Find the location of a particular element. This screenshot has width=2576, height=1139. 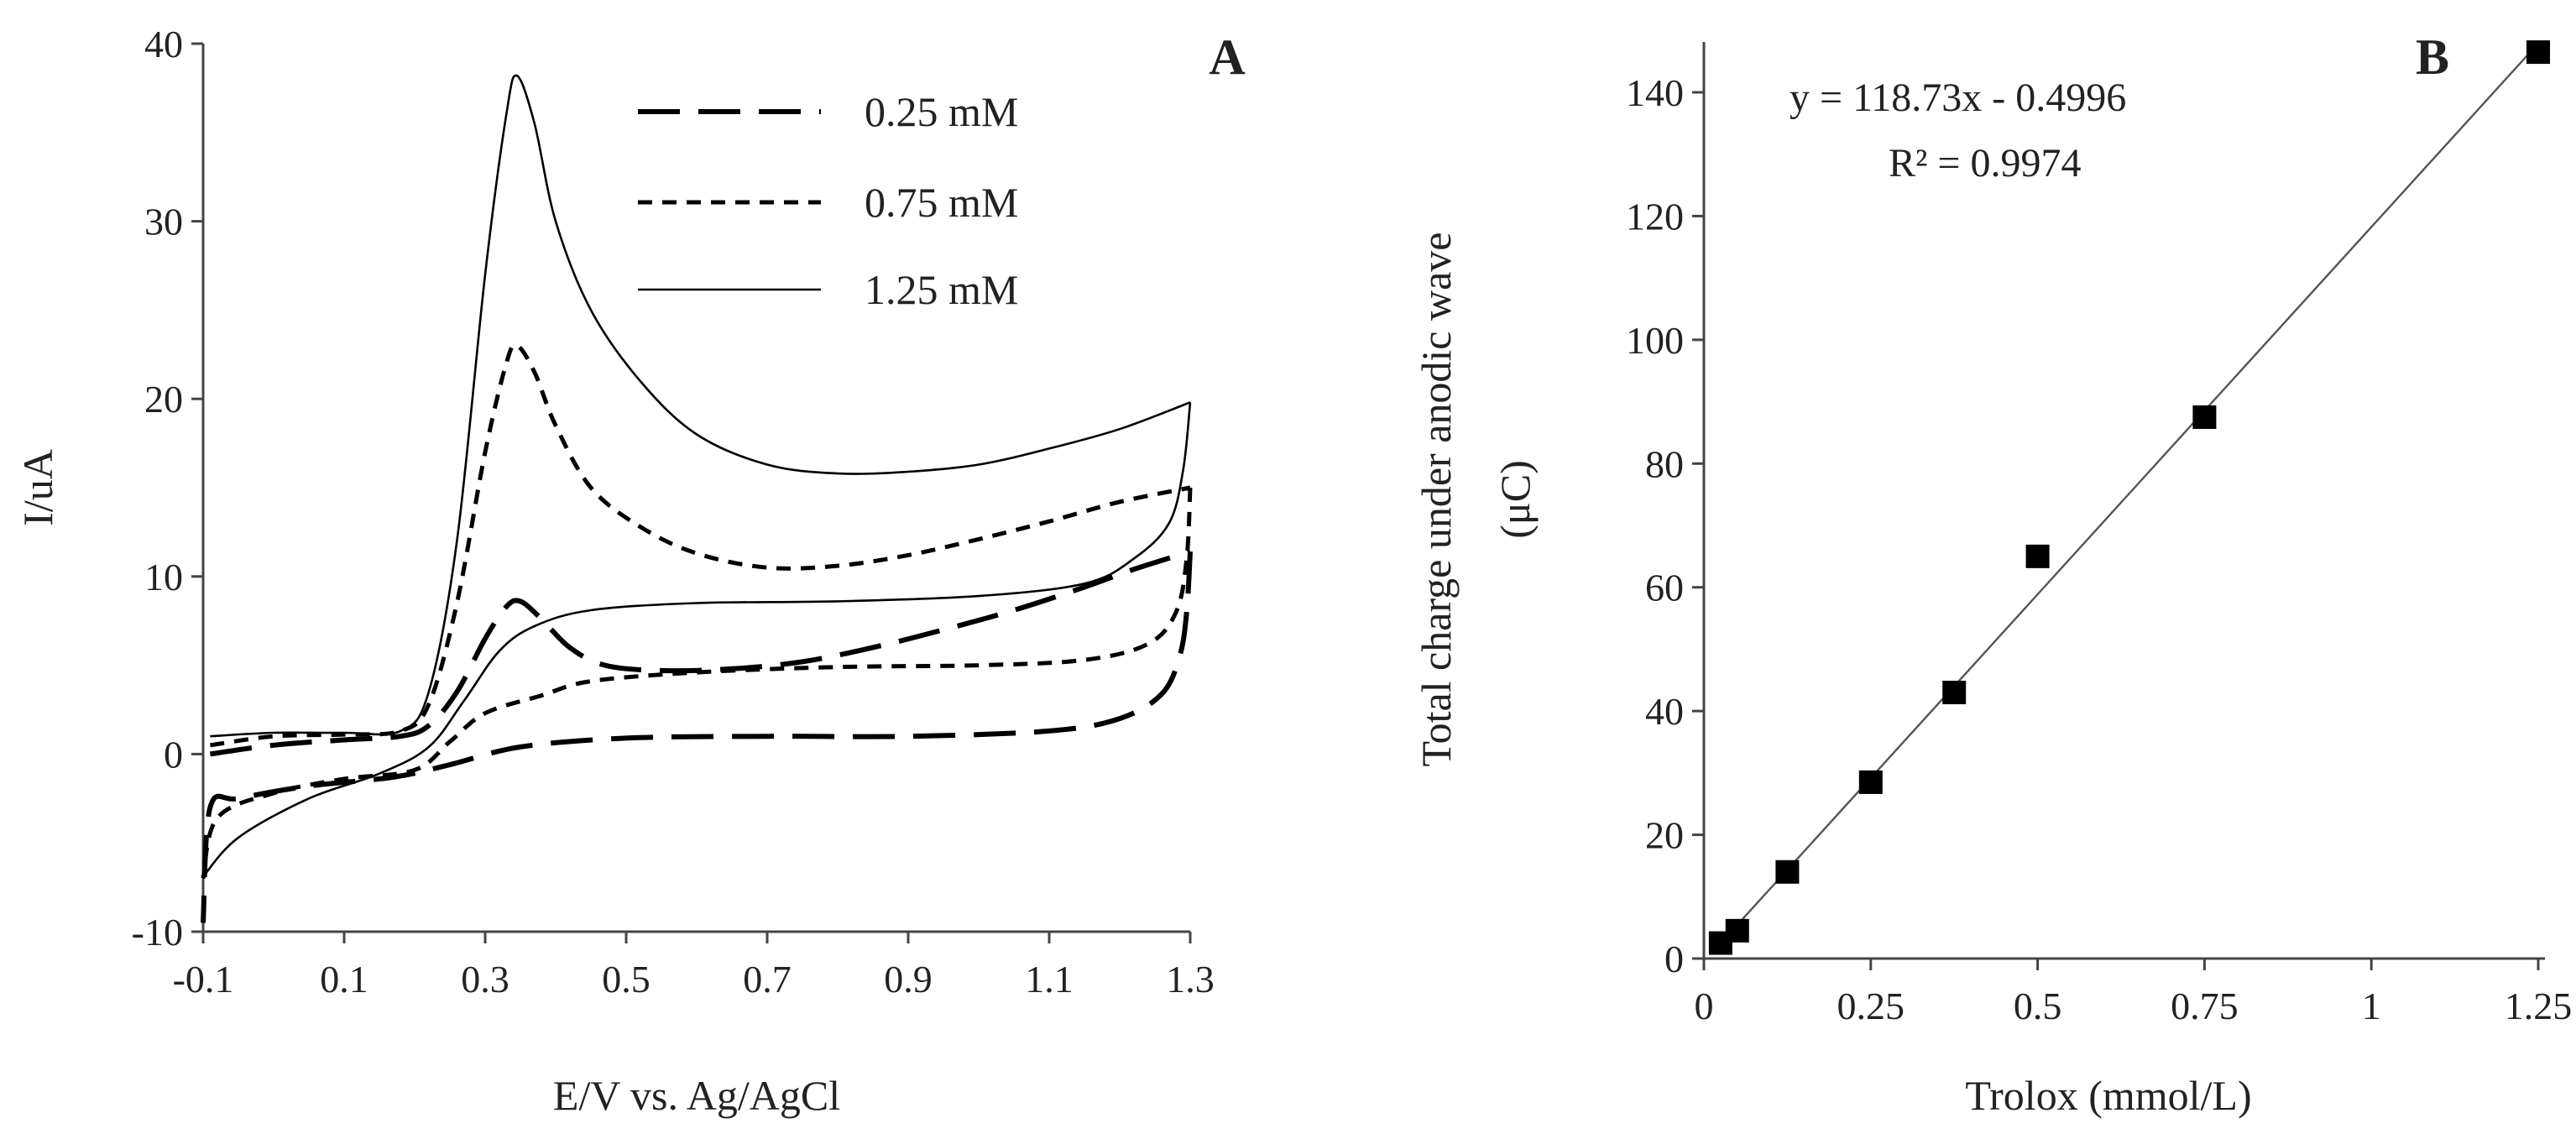

panel-b-y-title-line1: Total charge under anodic wave is located at coordinates (1436, 500).